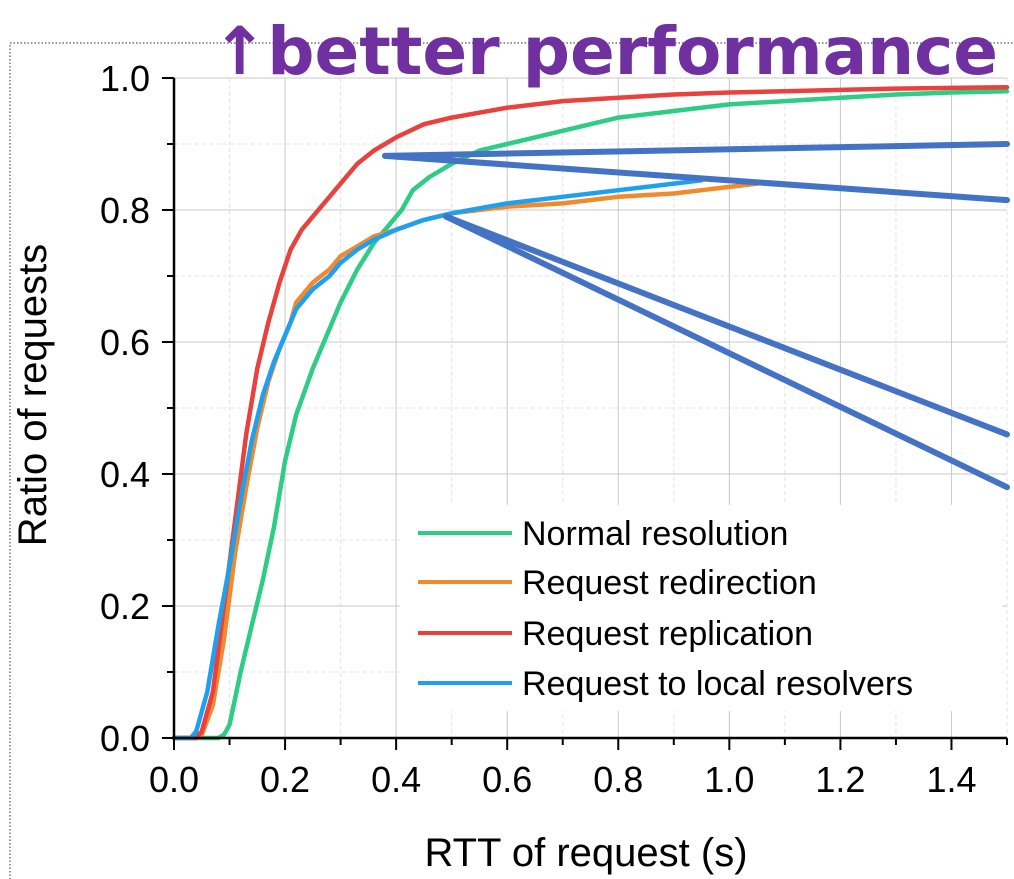 This screenshot has width=1014, height=879. I want to click on x-tick-label: 0.0, so click(174, 779).